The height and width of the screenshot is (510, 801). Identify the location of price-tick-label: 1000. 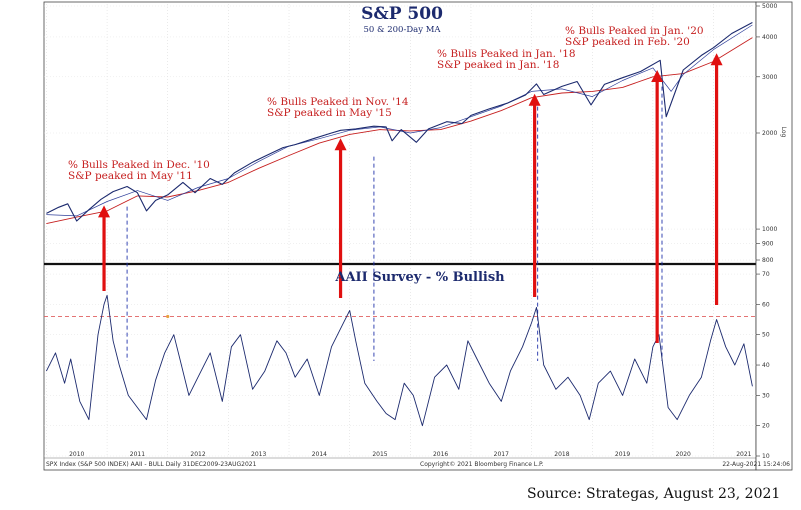
(769, 229).